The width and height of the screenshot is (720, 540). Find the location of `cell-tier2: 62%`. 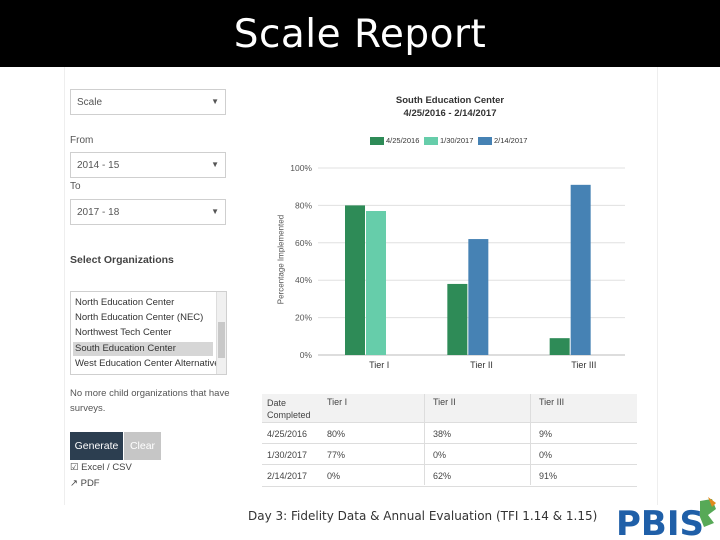

cell-tier2: 62% is located at coordinates (442, 476).